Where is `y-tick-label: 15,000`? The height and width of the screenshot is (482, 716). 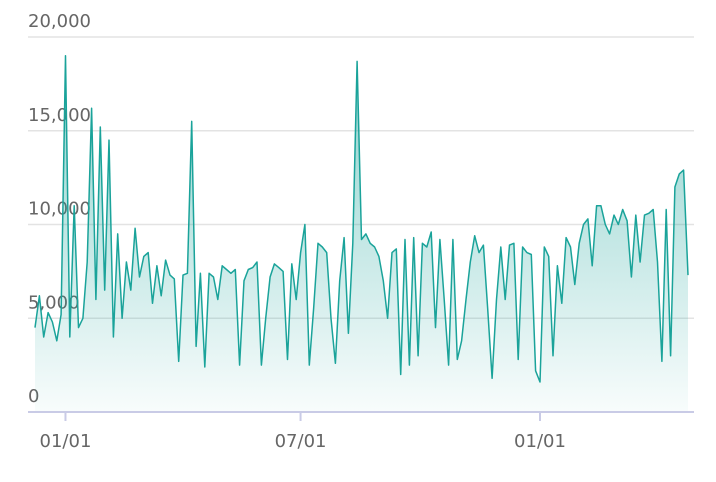 y-tick-label: 15,000 is located at coordinates (59, 115).